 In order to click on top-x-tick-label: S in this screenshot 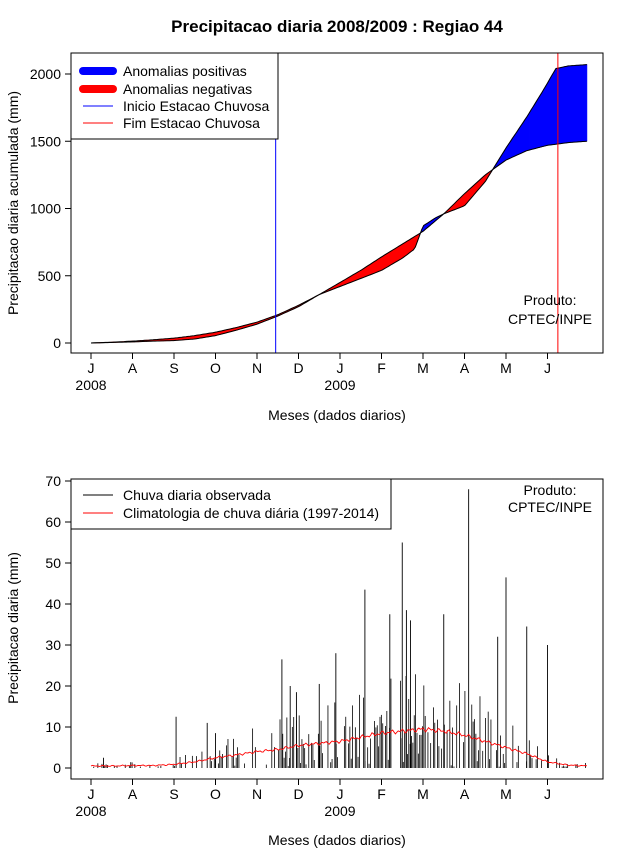, I will do `click(173, 368)`.